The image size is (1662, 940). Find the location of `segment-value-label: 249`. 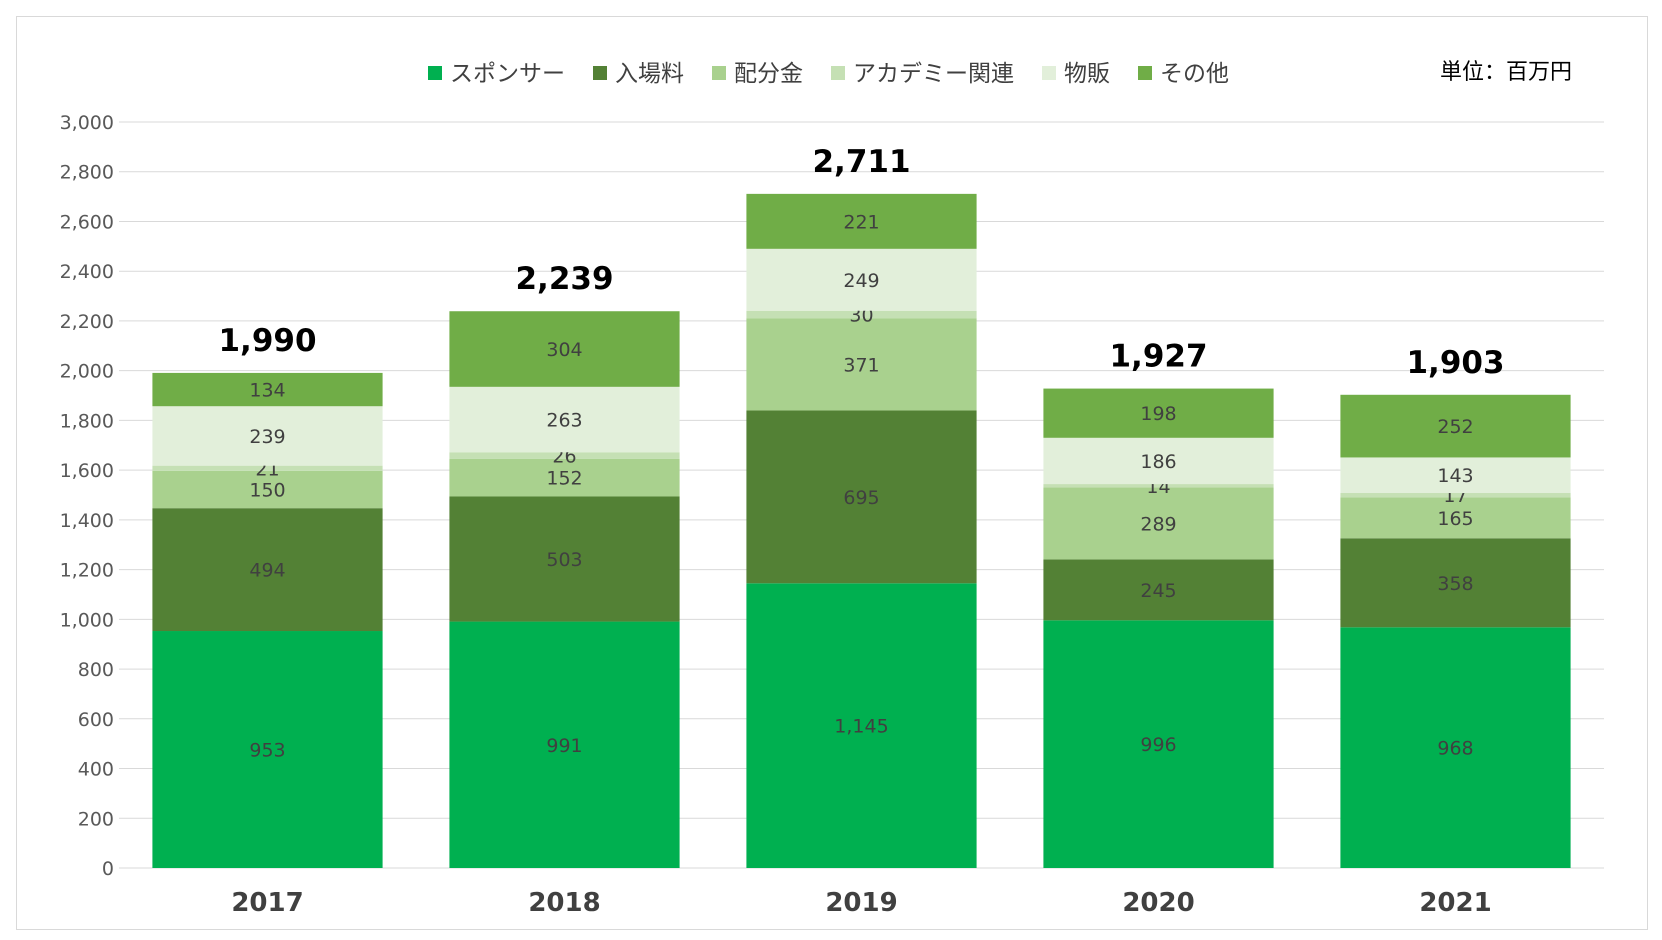

segment-value-label: 249 is located at coordinates (861, 281).